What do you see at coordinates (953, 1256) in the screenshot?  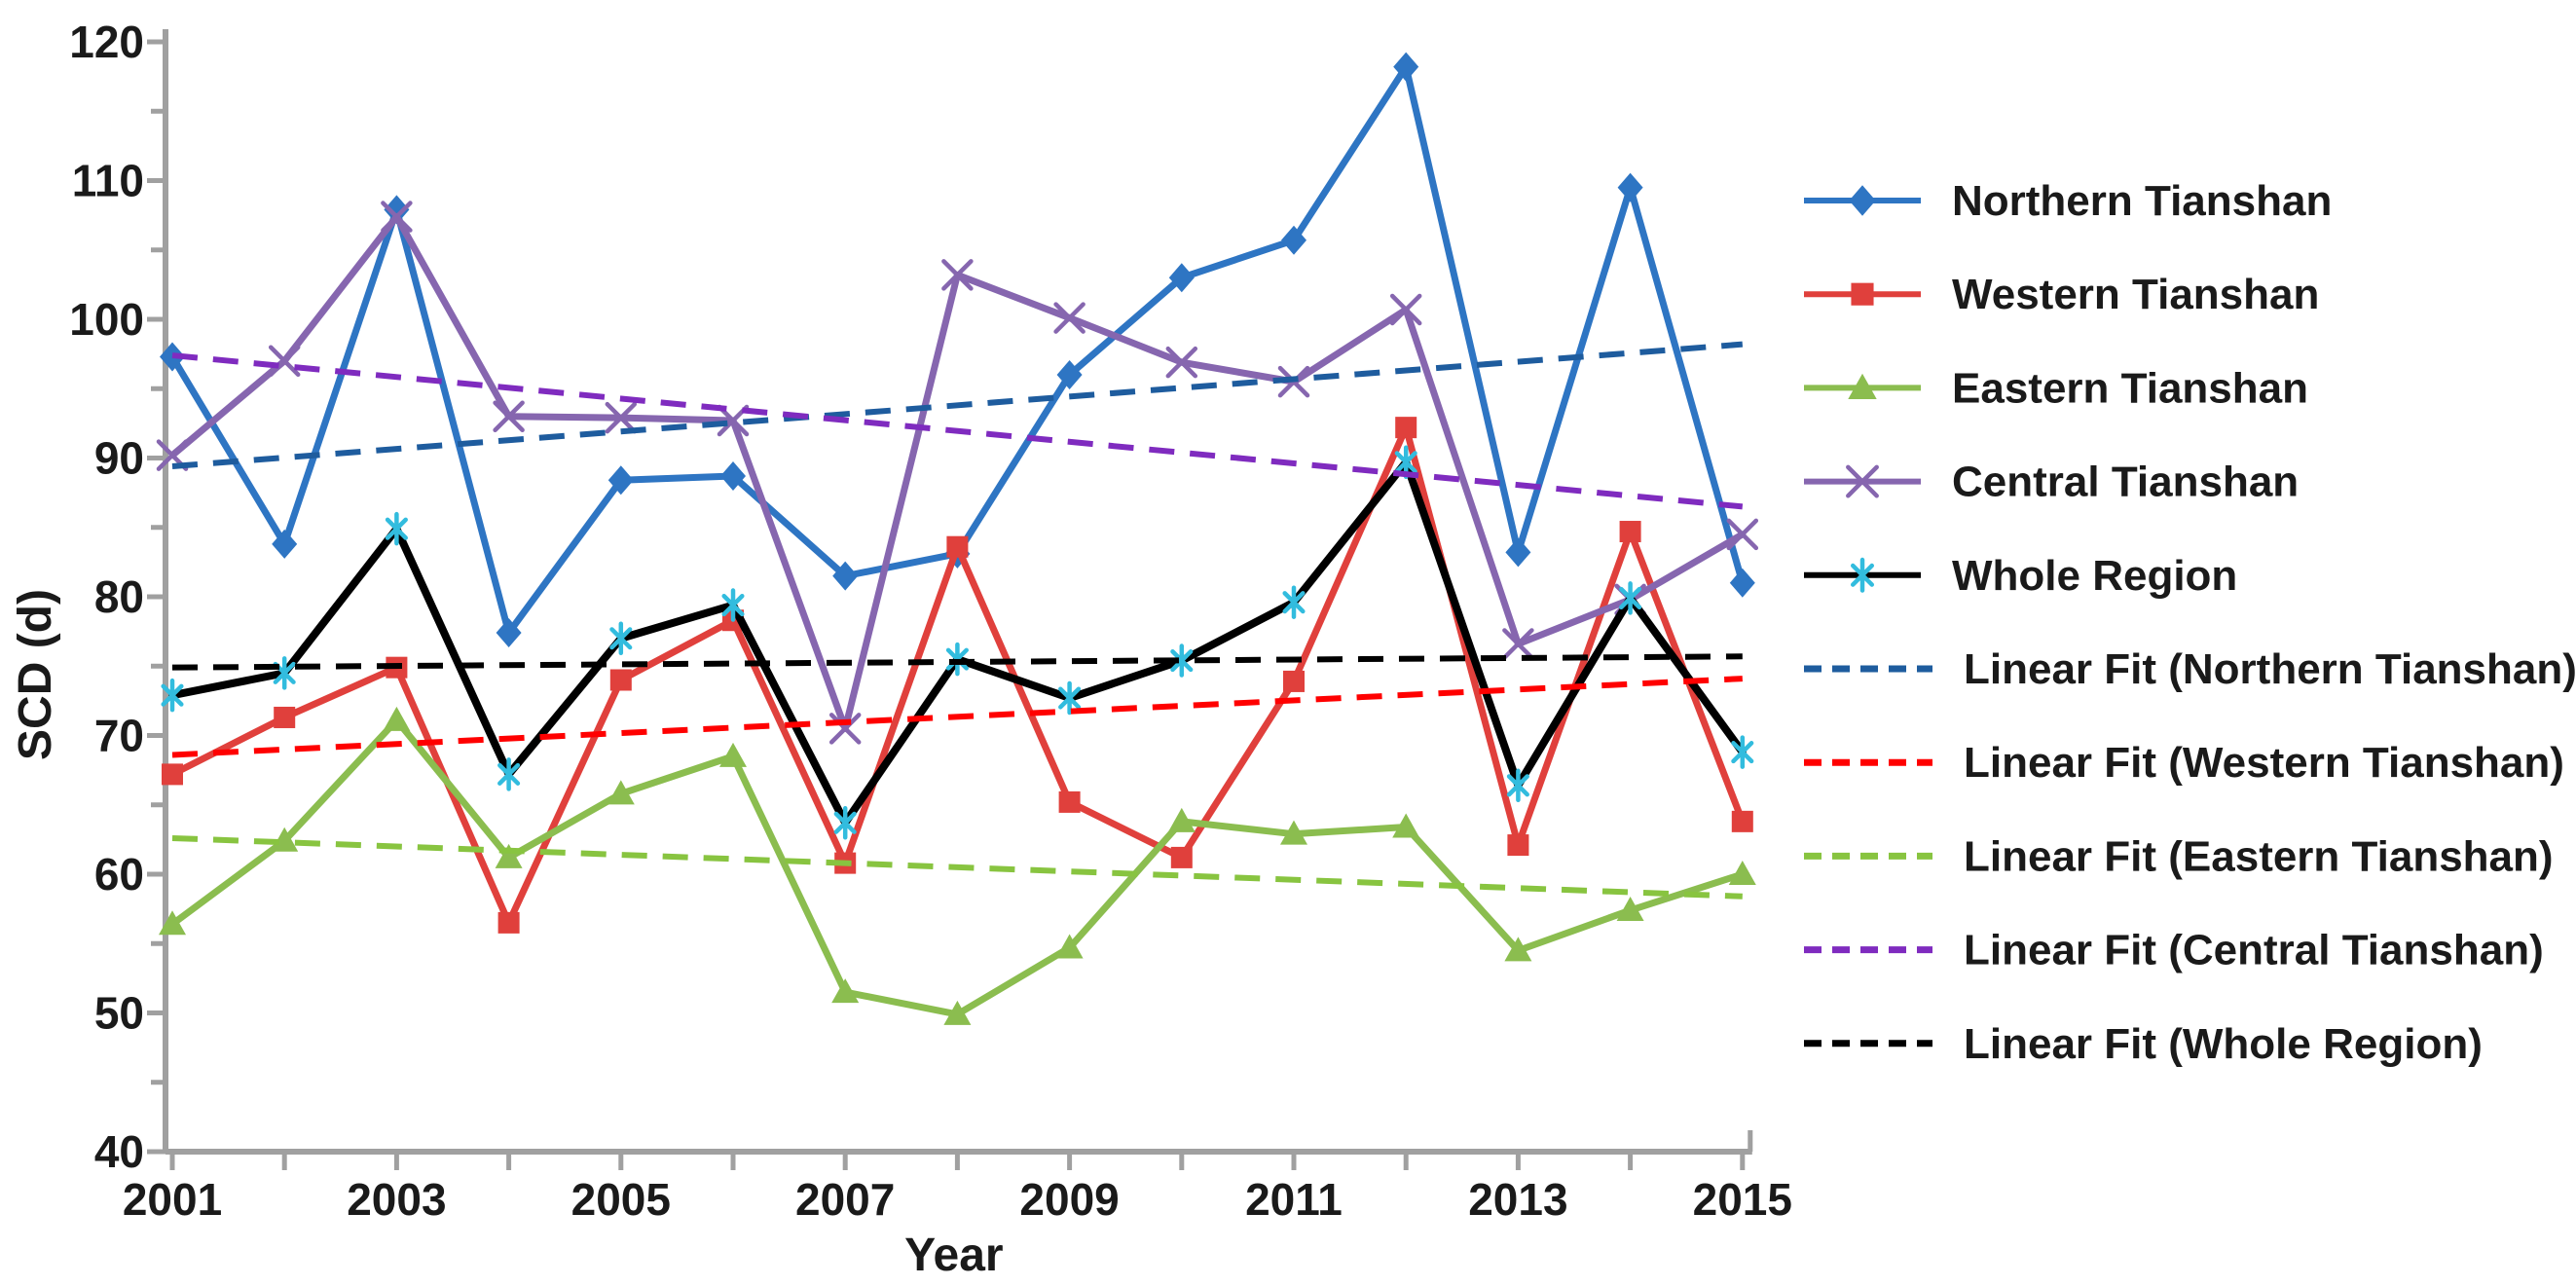 I see `x-axis-title: Year` at bounding box center [953, 1256].